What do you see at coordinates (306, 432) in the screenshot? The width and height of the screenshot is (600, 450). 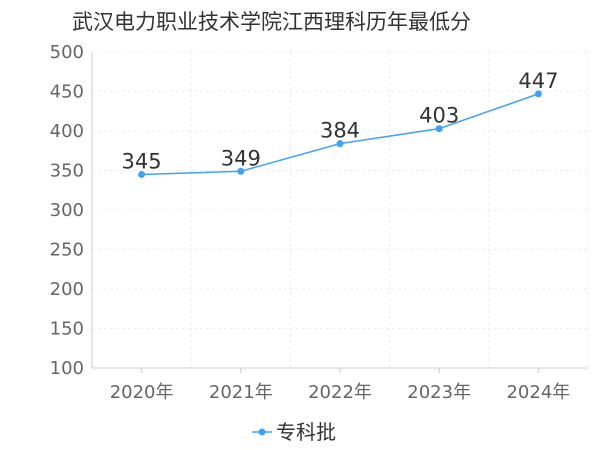 I see `legend-label: 专科批` at bounding box center [306, 432].